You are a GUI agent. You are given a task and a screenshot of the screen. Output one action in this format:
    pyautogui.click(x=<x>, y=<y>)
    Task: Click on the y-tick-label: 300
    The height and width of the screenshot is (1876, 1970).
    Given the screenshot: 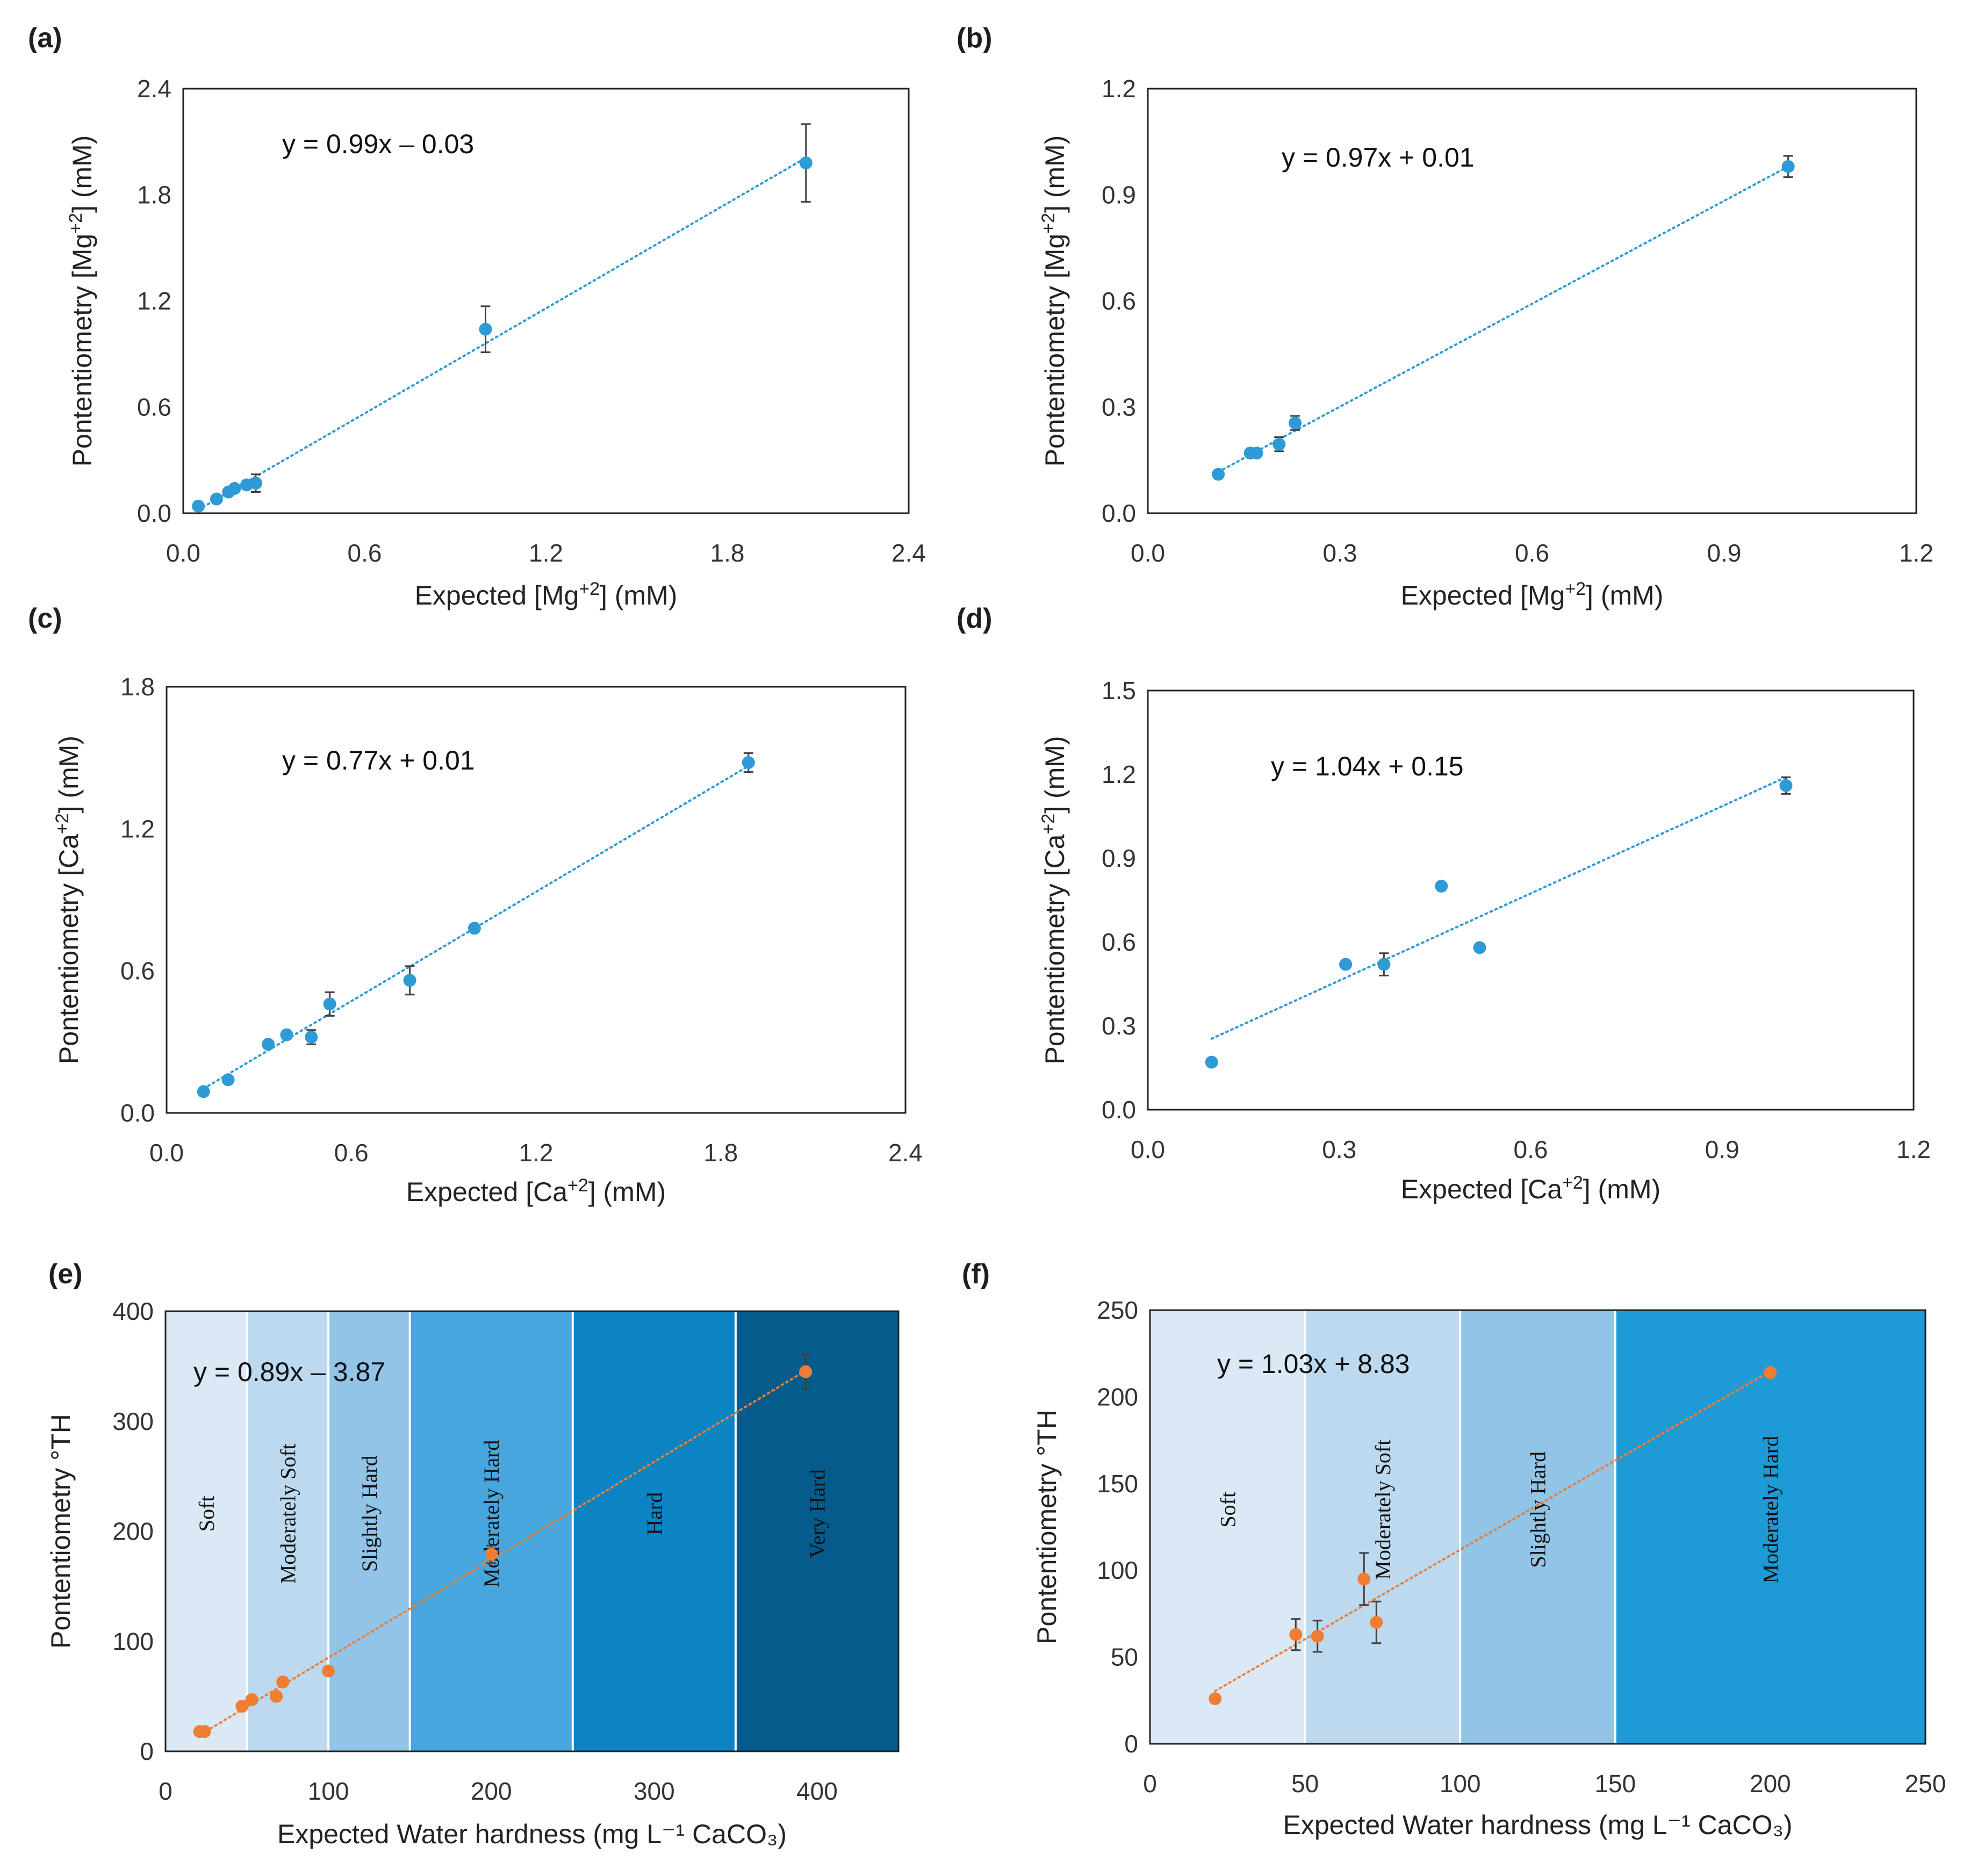 What is the action you would take?
    pyautogui.click(x=133, y=1421)
    